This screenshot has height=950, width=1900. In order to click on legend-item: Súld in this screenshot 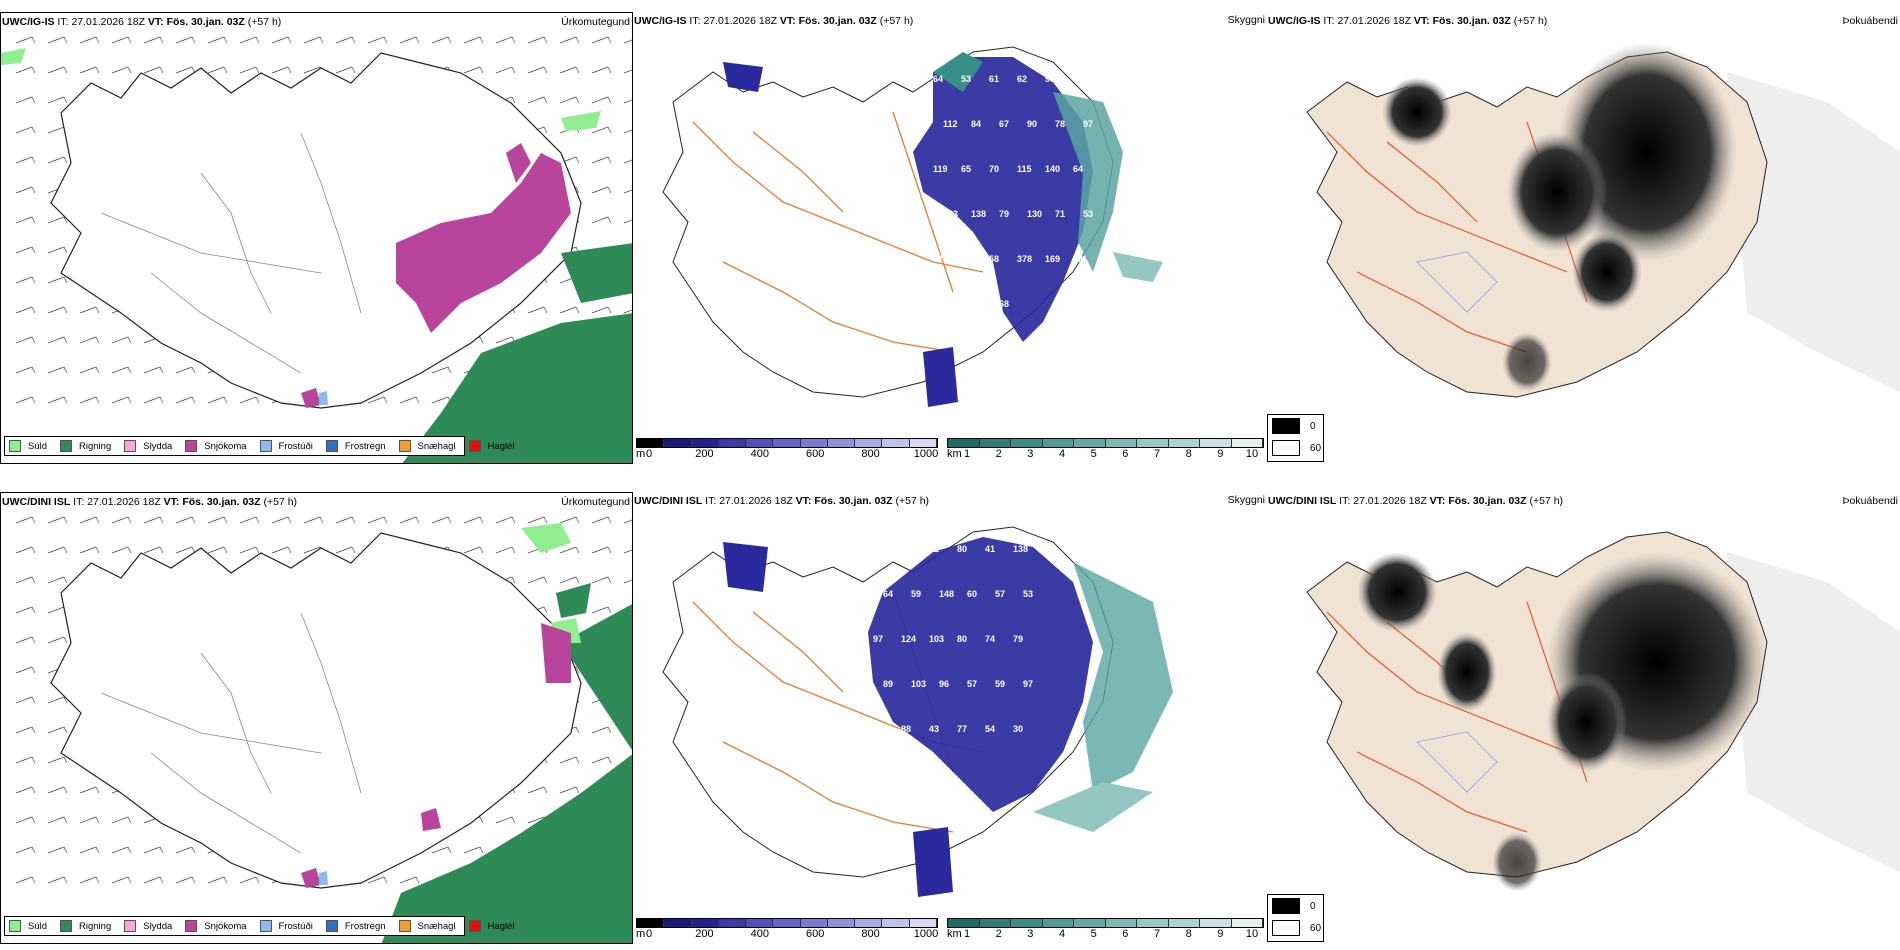, I will do `click(28, 446)`.